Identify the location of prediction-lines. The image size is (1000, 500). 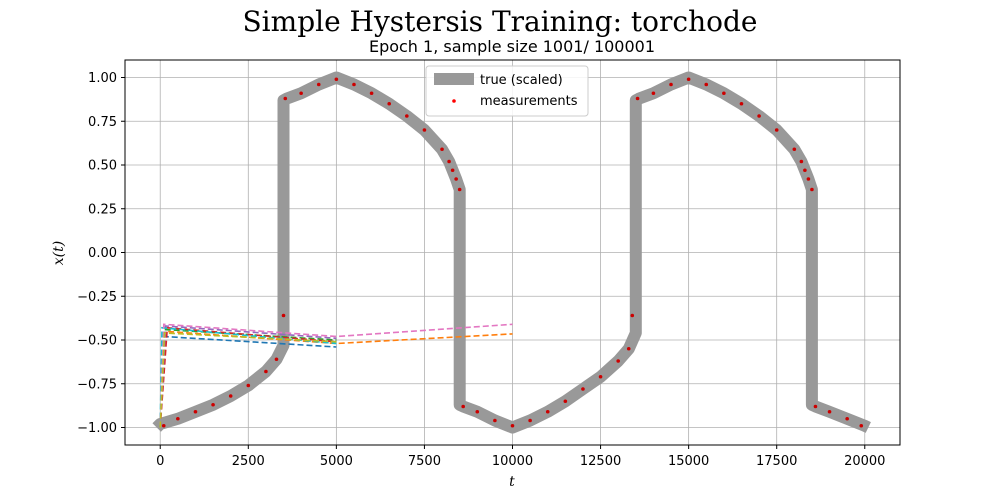
(336, 375).